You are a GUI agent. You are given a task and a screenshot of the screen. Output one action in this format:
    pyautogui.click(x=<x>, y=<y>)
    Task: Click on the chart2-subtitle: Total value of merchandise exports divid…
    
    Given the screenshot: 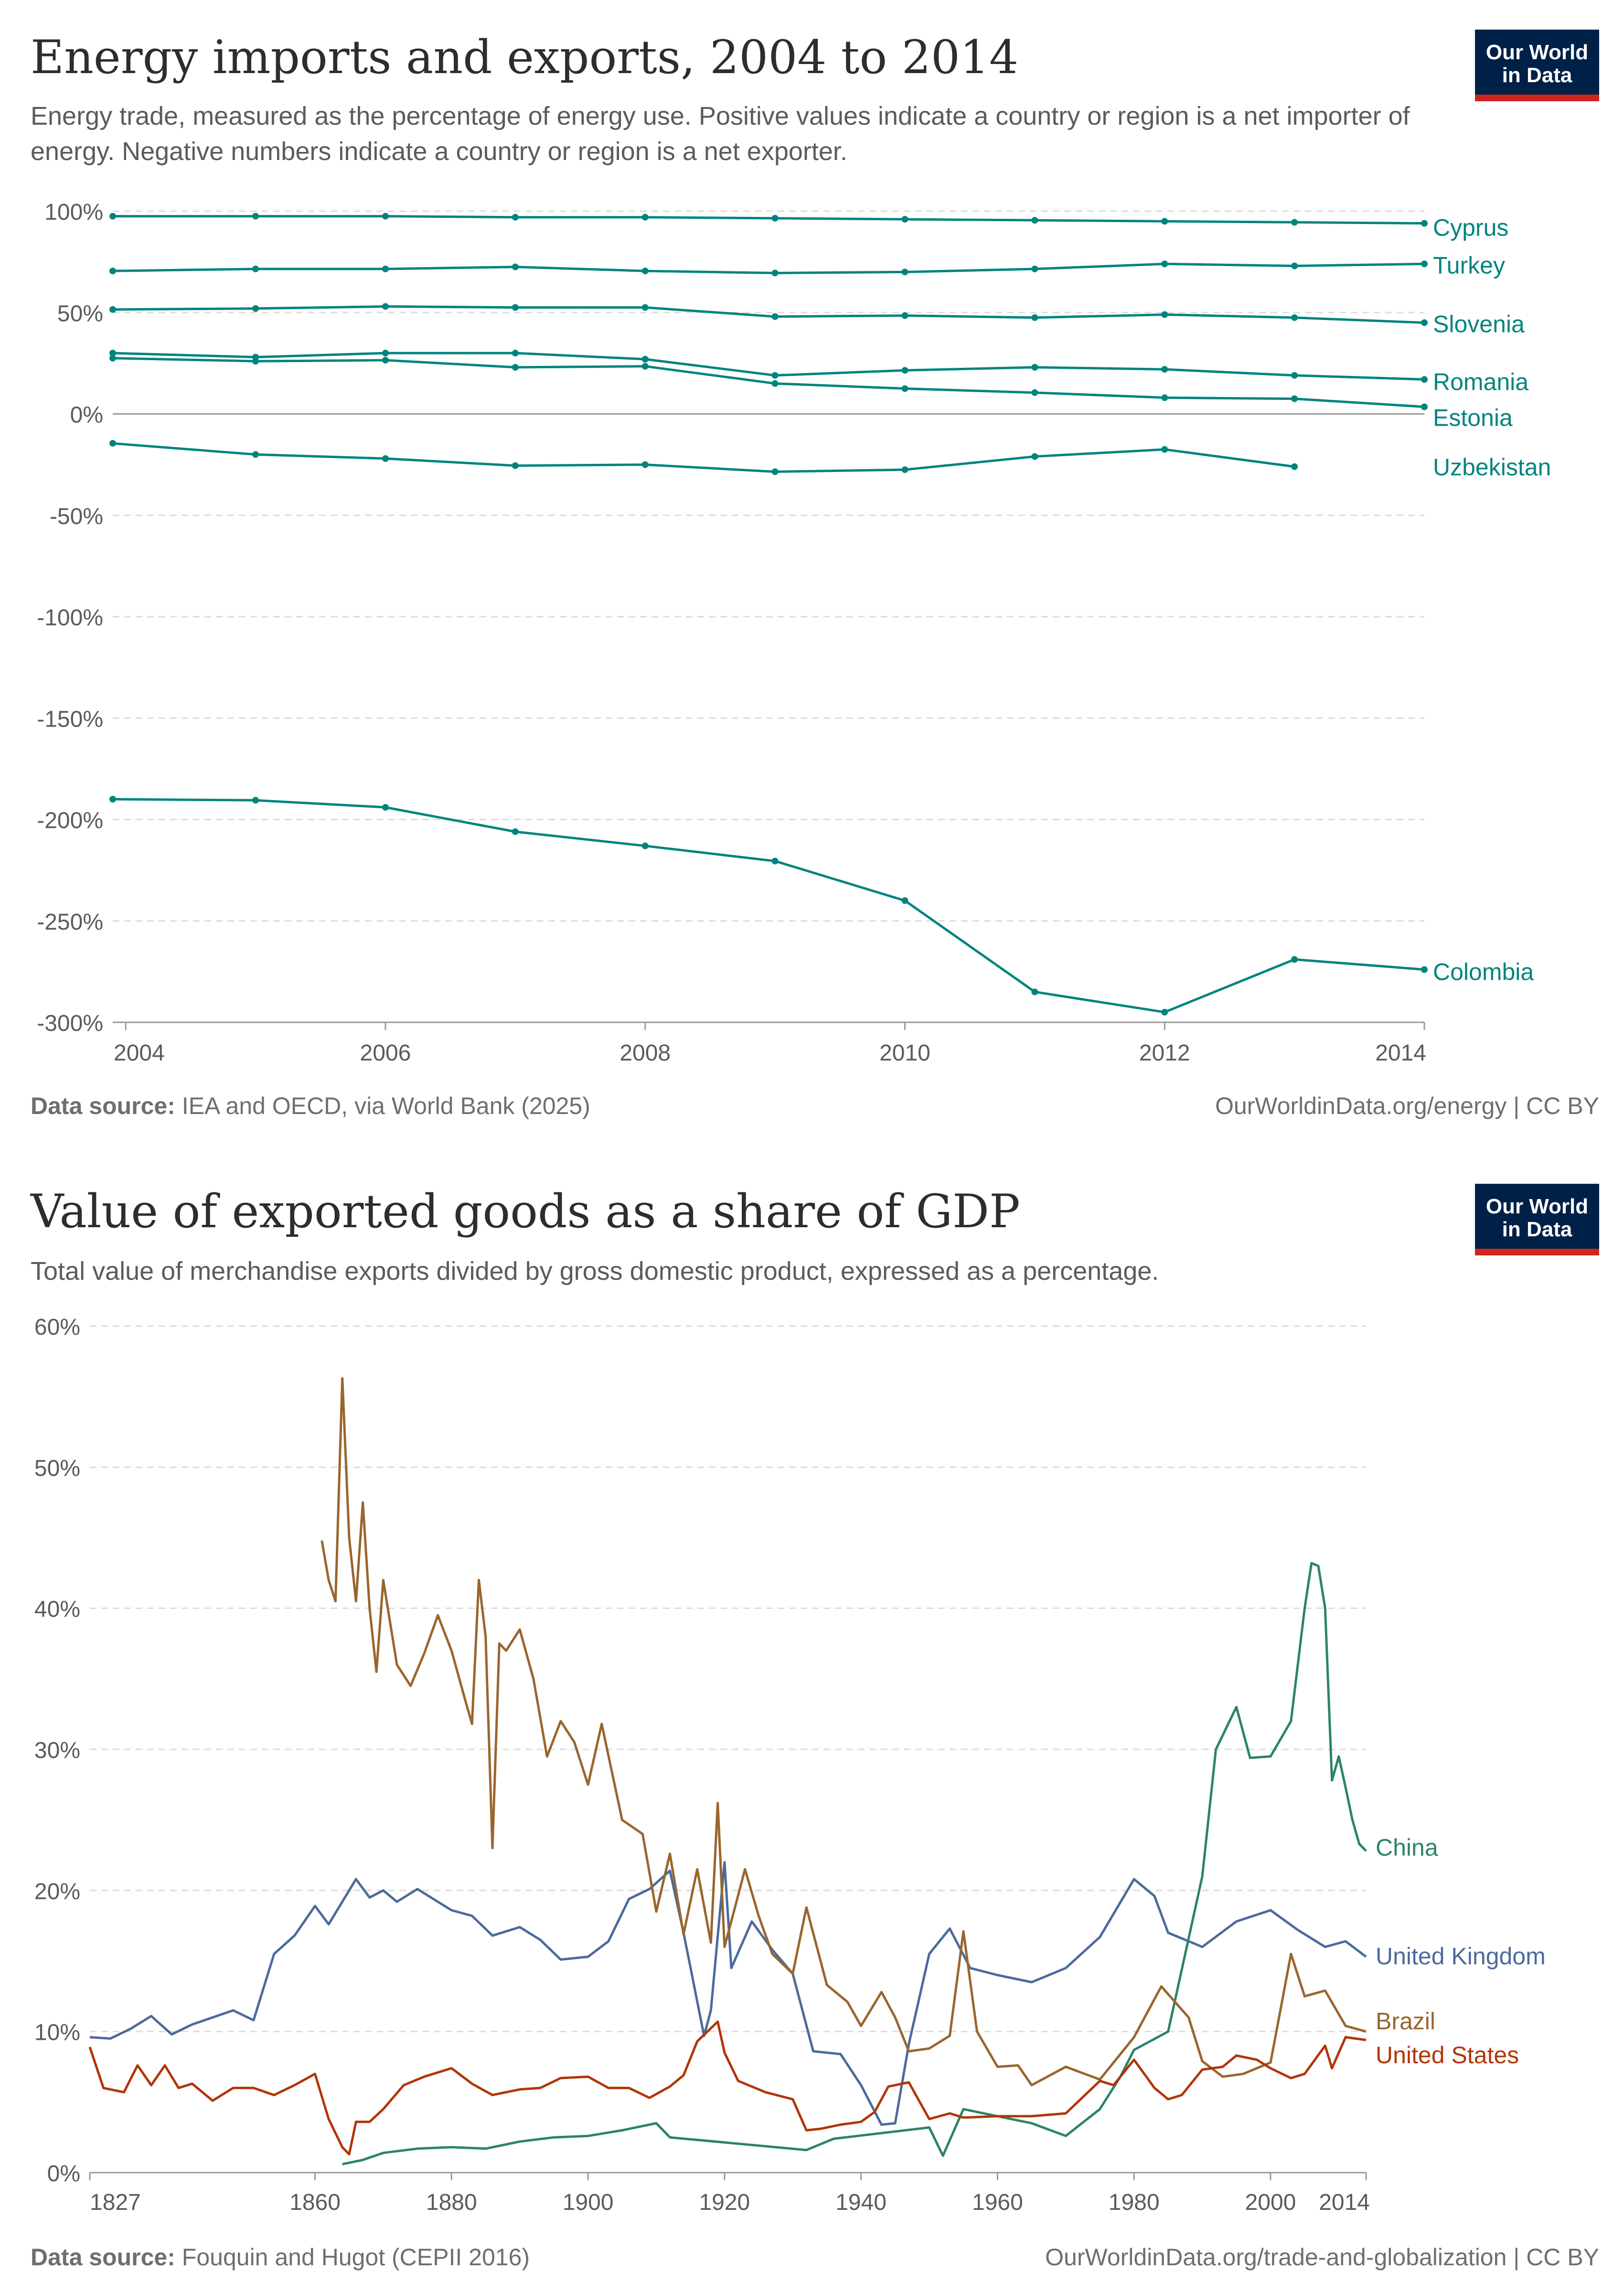 What is the action you would take?
    pyautogui.click(x=595, y=1271)
    